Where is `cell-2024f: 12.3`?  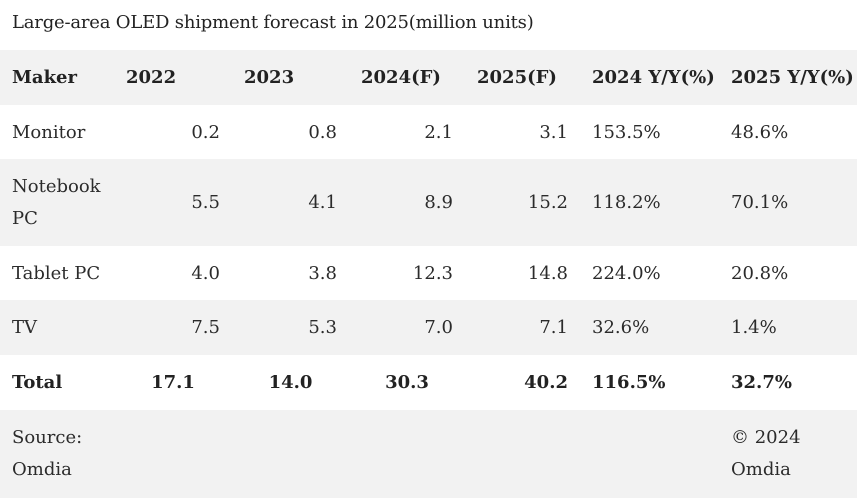
cell-2024f: 12.3 is located at coordinates (432, 273).